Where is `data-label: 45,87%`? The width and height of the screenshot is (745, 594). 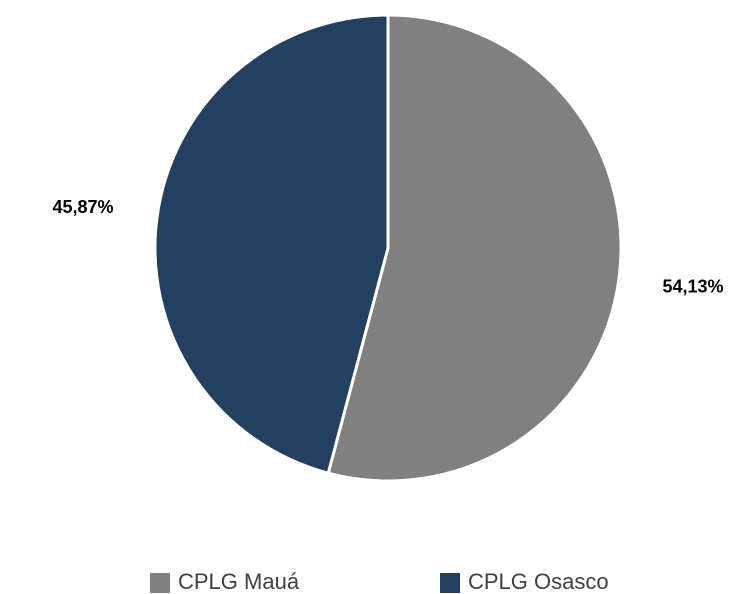 data-label: 45,87% is located at coordinates (82, 207).